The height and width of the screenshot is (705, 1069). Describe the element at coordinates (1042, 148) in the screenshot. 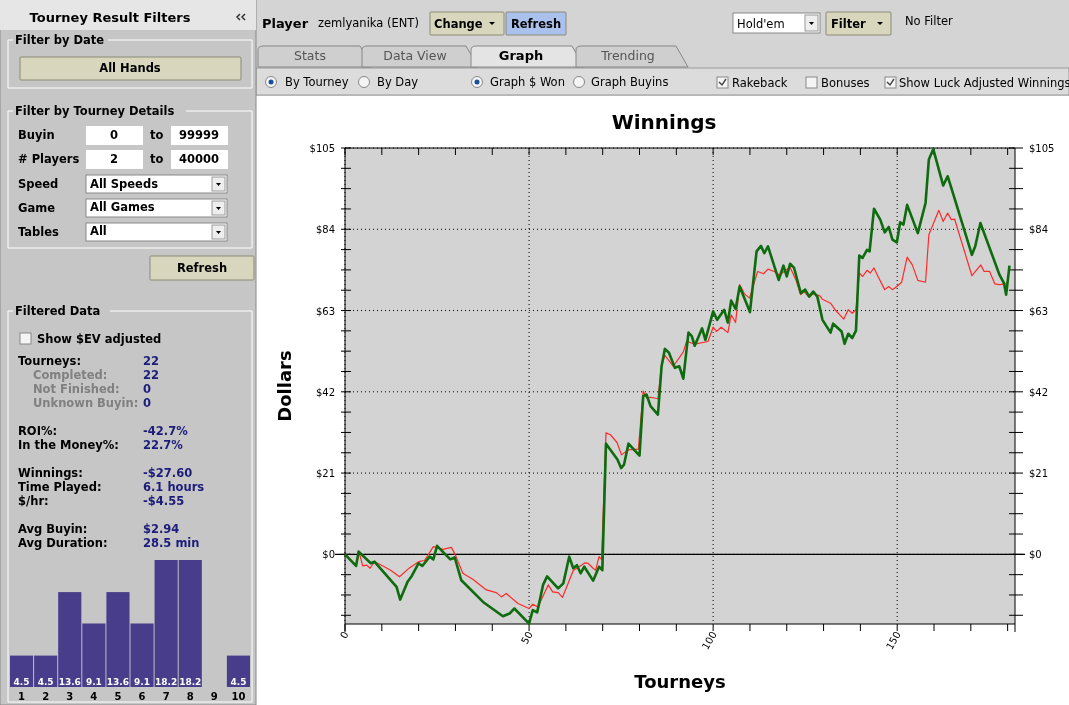

I see `y2-tick-label: $105` at that location.